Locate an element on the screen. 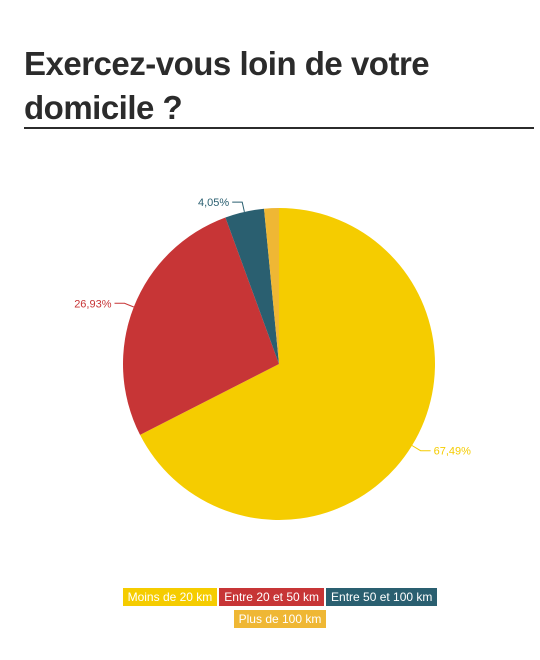  pie-slice-entre-20-et-50-km is located at coordinates (201, 326).